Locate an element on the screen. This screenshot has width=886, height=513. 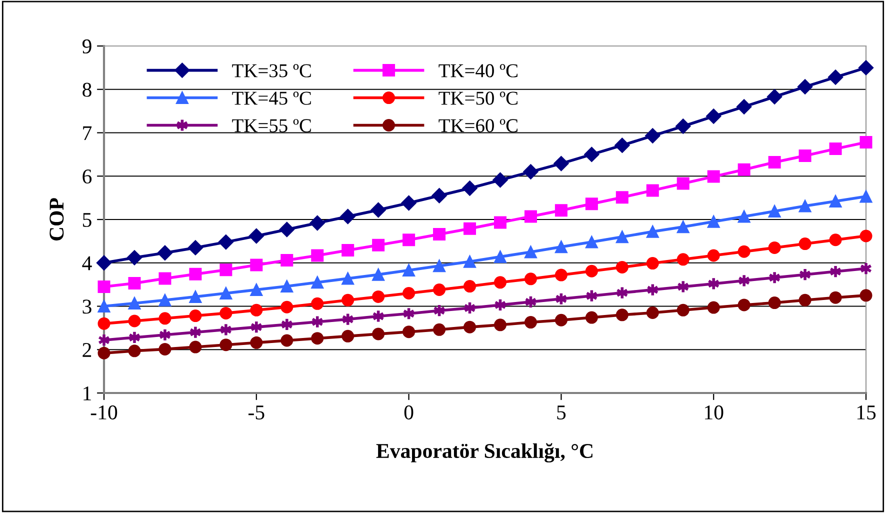
x-axis-title: Evaporatör Sıcaklığı, °C is located at coordinates (484, 452).